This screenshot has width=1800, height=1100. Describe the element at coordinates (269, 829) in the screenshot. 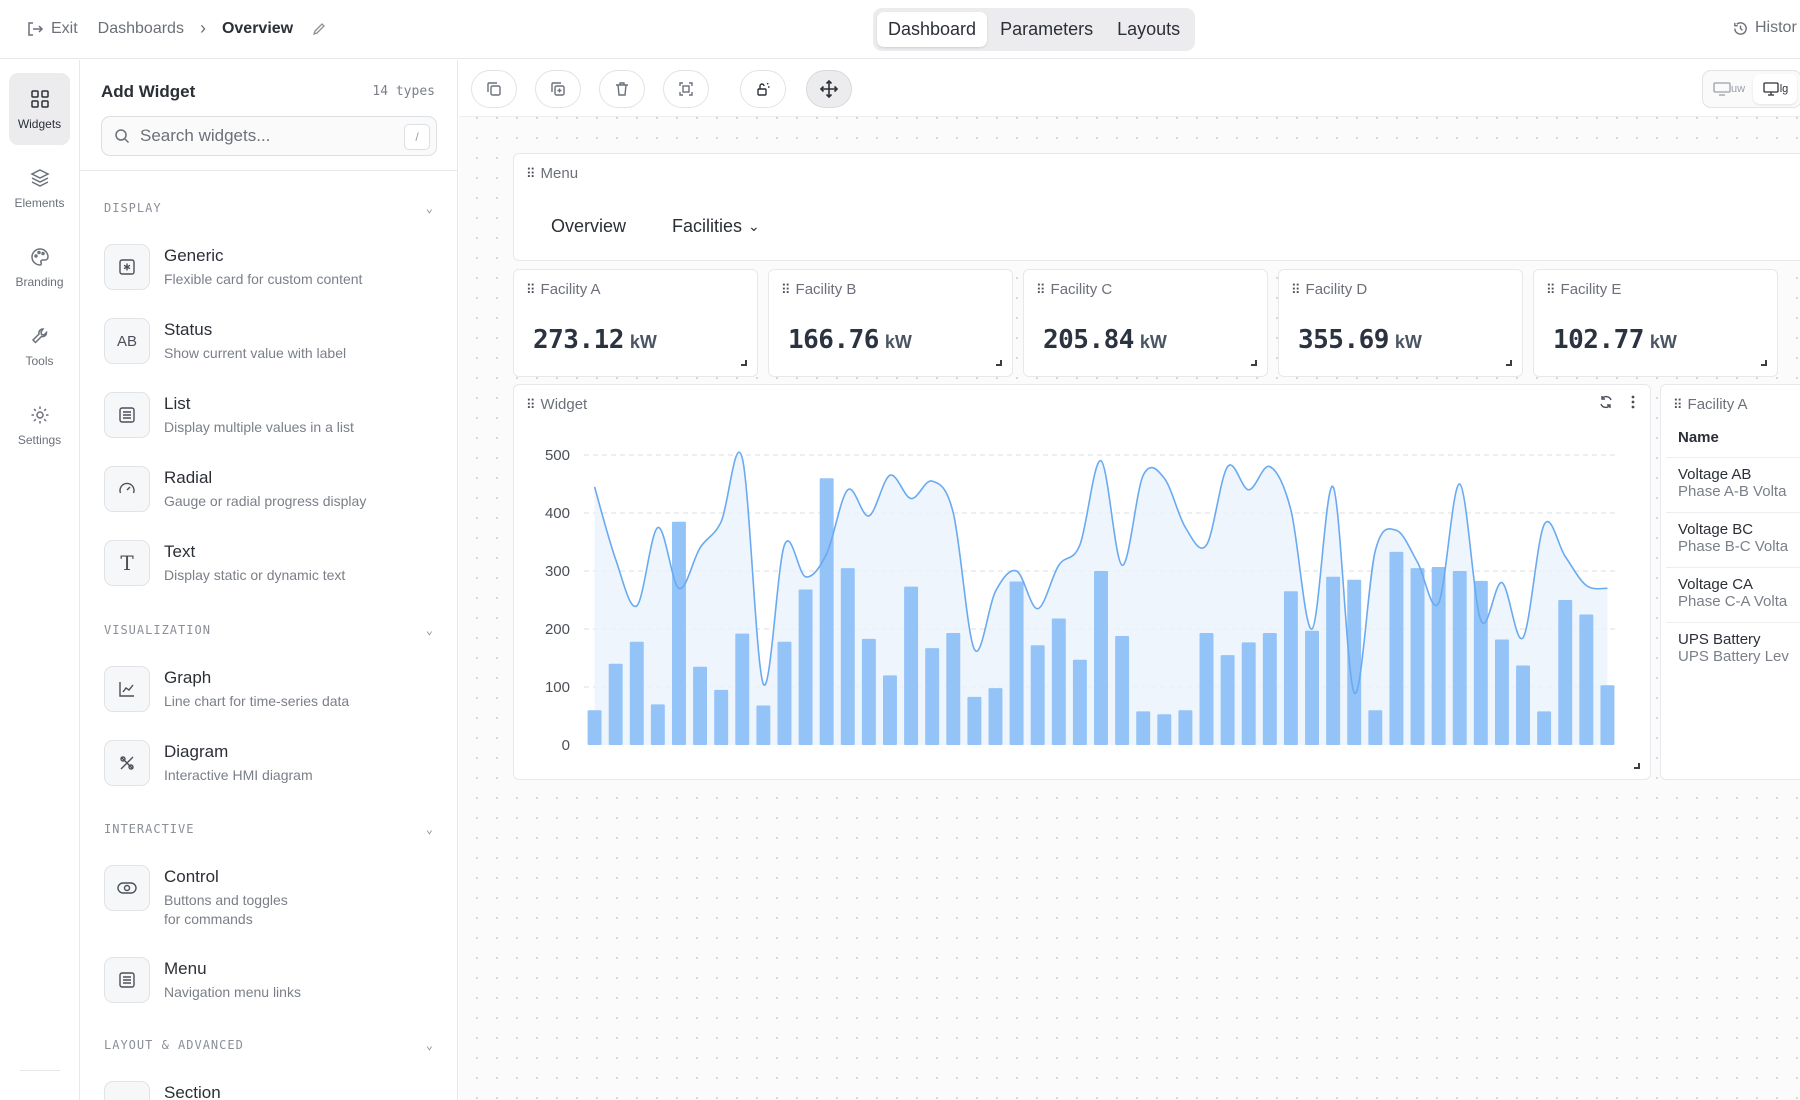

I see `section-interactive: INTERACTIVE ⌄` at that location.